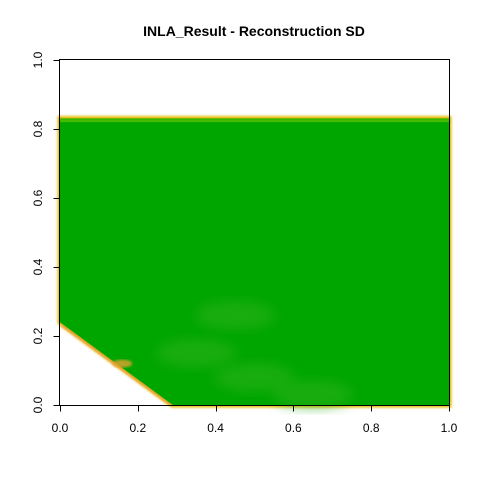 The image size is (480, 485). Describe the element at coordinates (293, 428) in the screenshot. I see `x-tick-label: 0.6` at that location.